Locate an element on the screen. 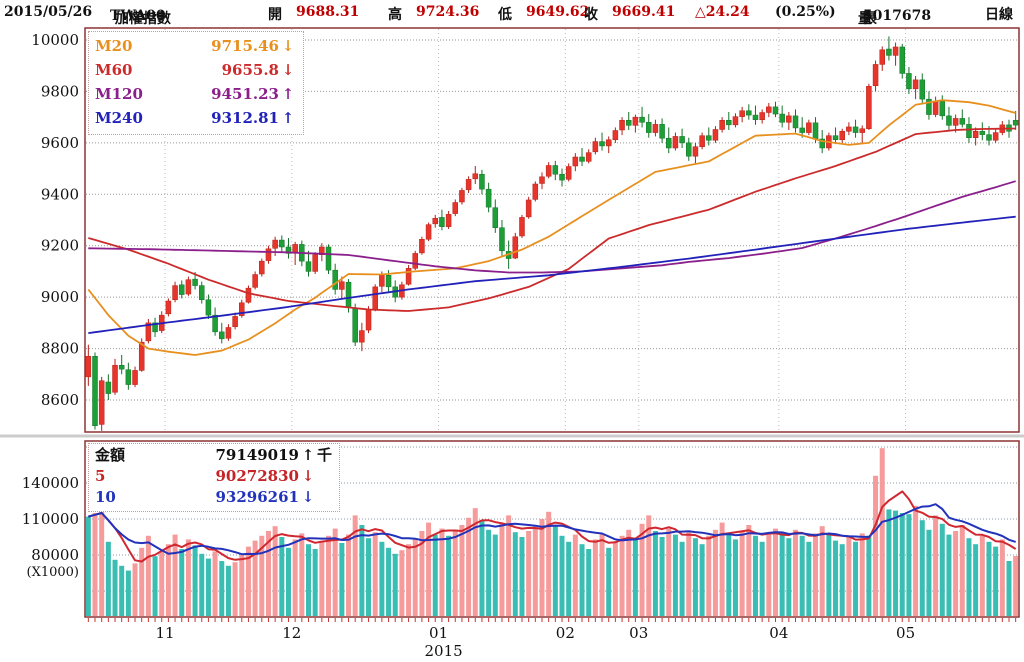  open-label: 開 is located at coordinates (275, 15).